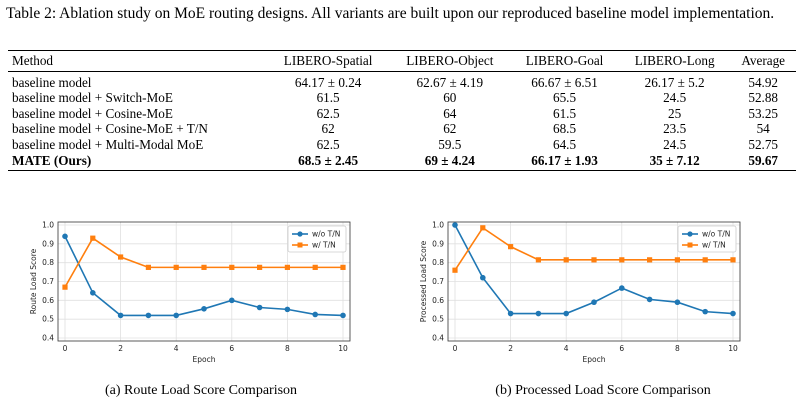 The height and width of the screenshot is (407, 804). Describe the element at coordinates (564, 129) in the screenshot. I see `cell-value: 68.5` at that location.